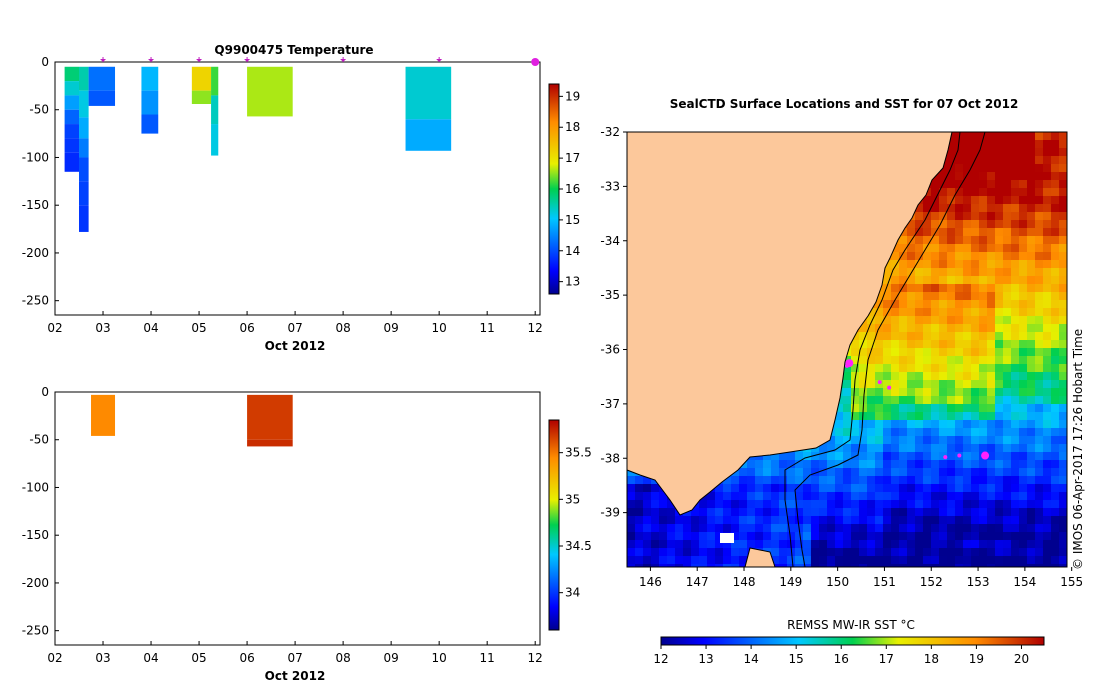 This screenshot has height=700, width=1099. What do you see at coordinates (861, 578) in the screenshot?
I see `map-lon-ticks: 146 147 148 149 150 151 152 153 154 155` at bounding box center [861, 578].